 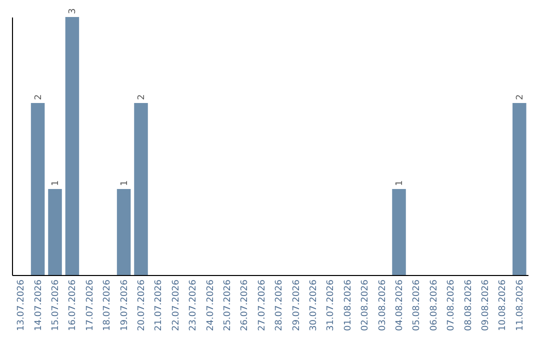 What do you see at coordinates (297, 305) in the screenshot?
I see `x-tick-label: 29.07.2026` at bounding box center [297, 305].